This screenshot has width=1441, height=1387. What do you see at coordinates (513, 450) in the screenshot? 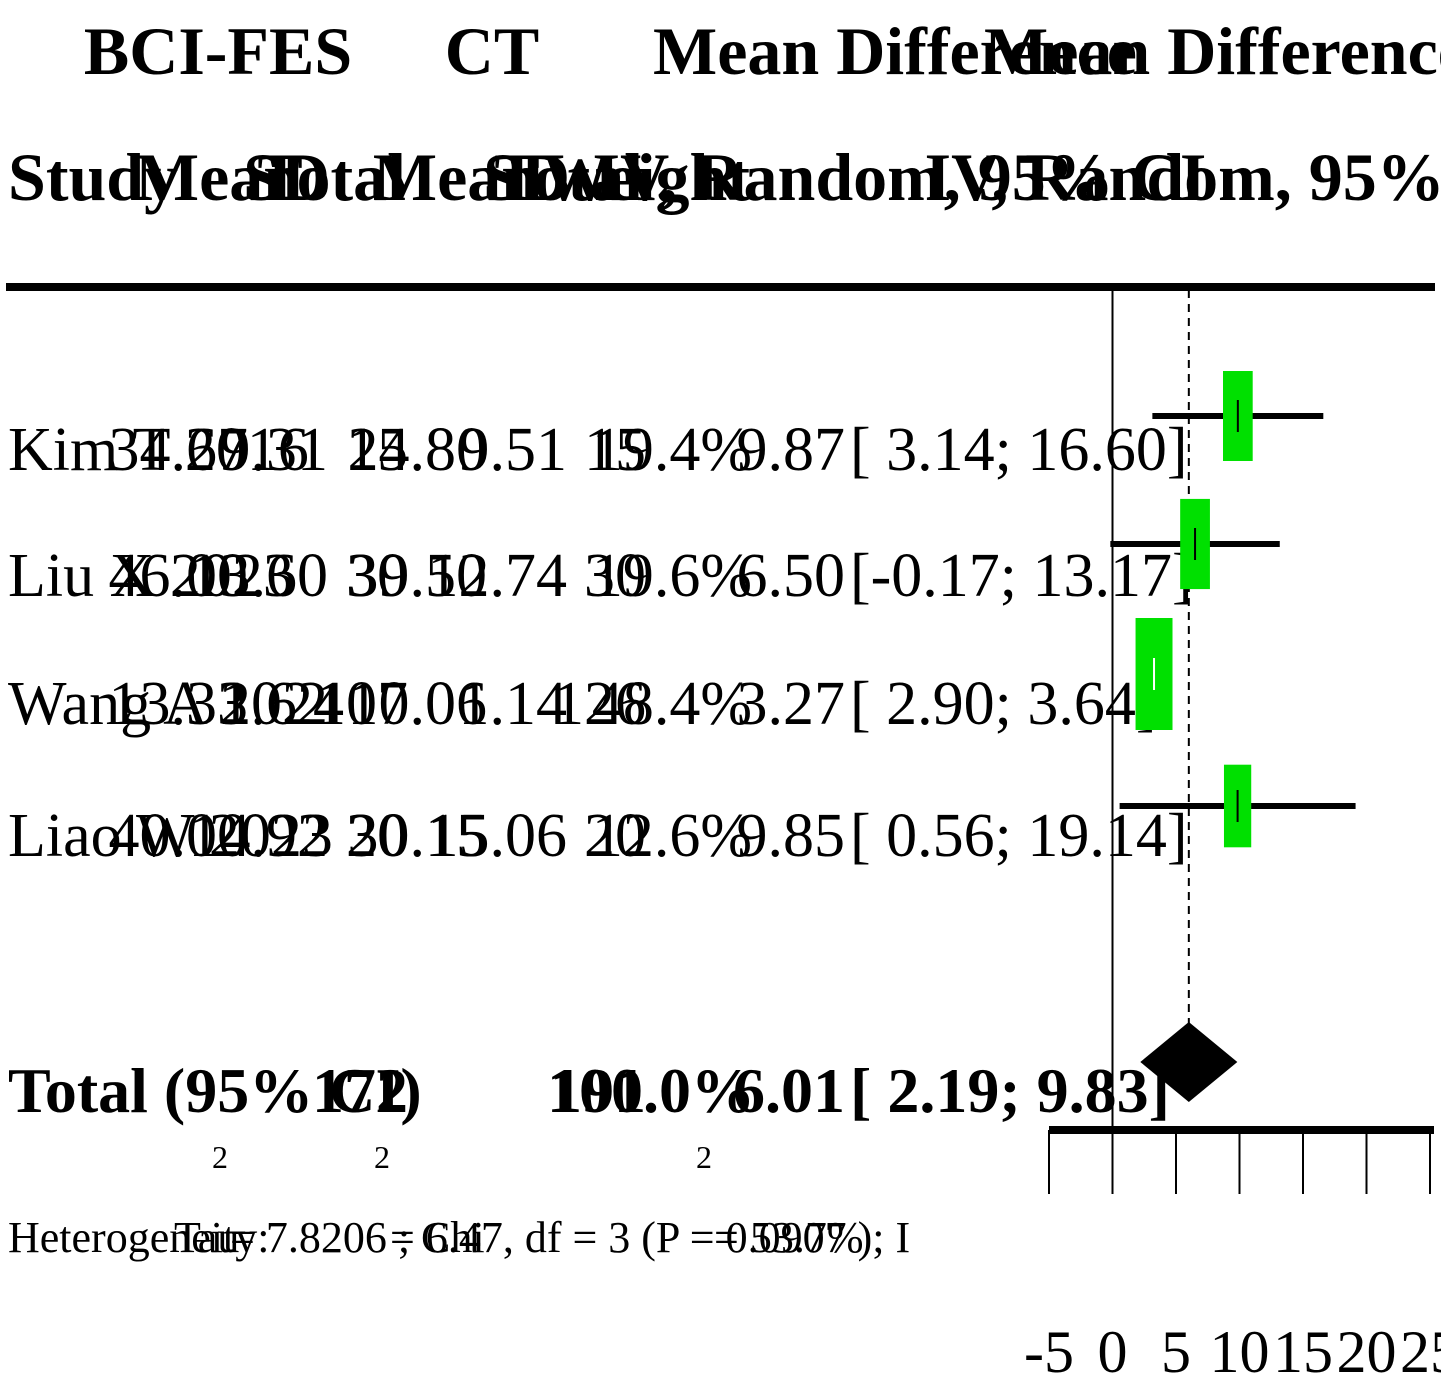
I see `sd2-value: 9.51` at bounding box center [513, 450].